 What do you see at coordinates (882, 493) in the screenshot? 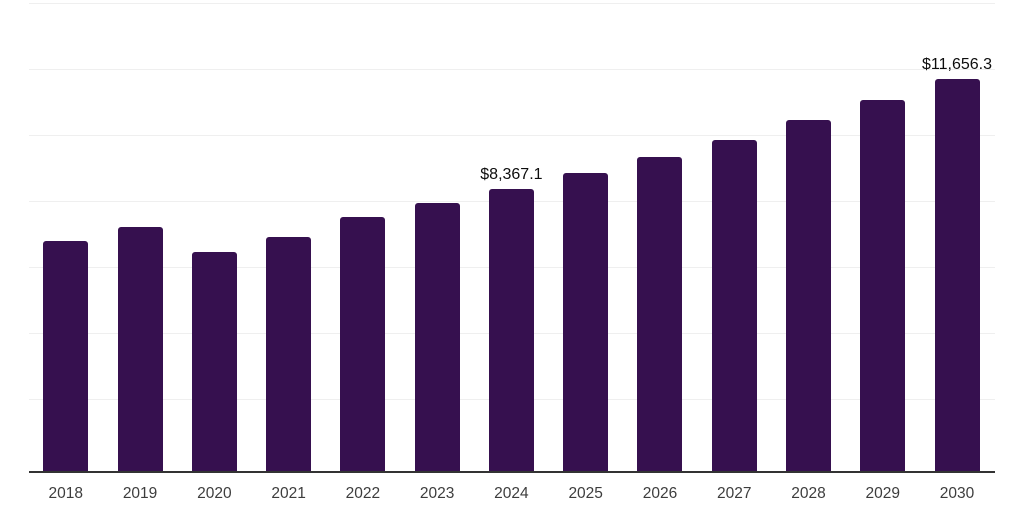
I see `x-tick-label-2029: 2029` at bounding box center [882, 493].